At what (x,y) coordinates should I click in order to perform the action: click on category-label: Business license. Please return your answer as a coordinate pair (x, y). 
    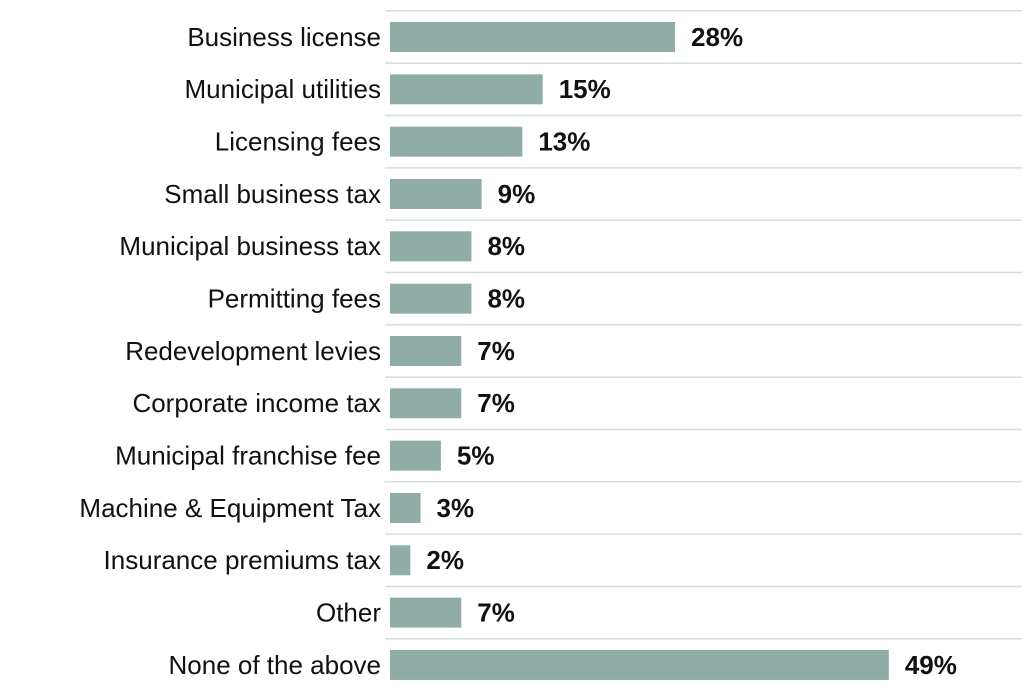
    Looking at the image, I should click on (284, 37).